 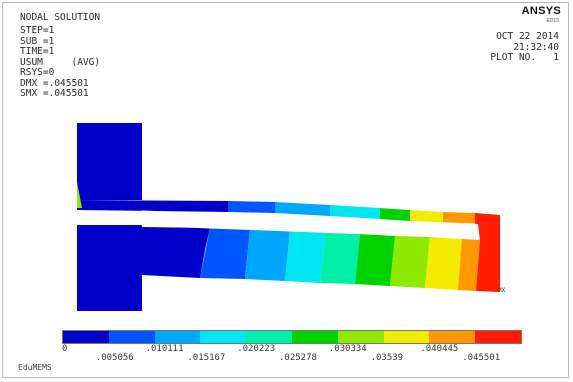 What do you see at coordinates (256, 349) in the screenshot?
I see `legend-tick-label: .020223` at bounding box center [256, 349].